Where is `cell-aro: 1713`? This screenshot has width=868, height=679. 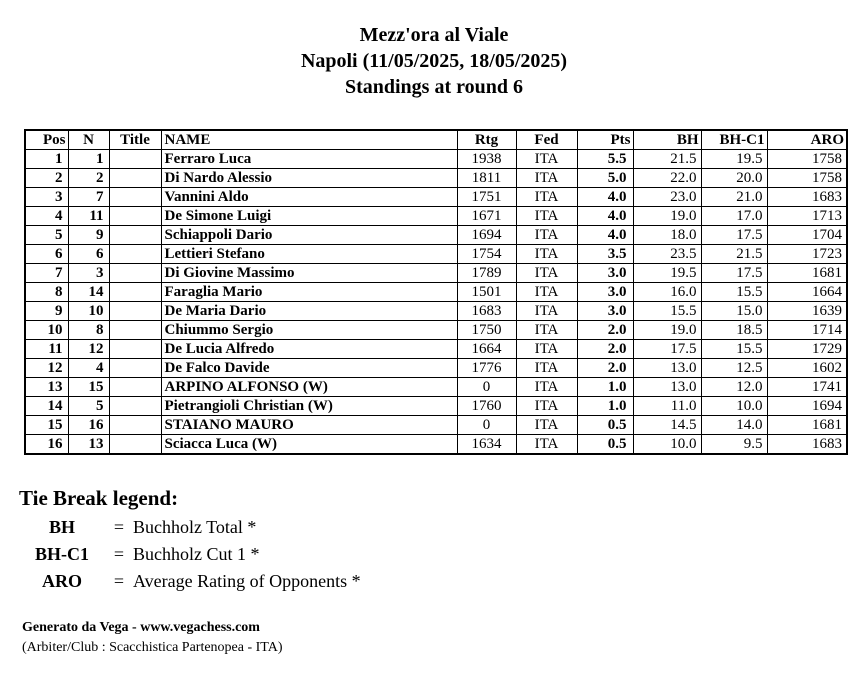
cell-aro: 1713 is located at coordinates (807, 216).